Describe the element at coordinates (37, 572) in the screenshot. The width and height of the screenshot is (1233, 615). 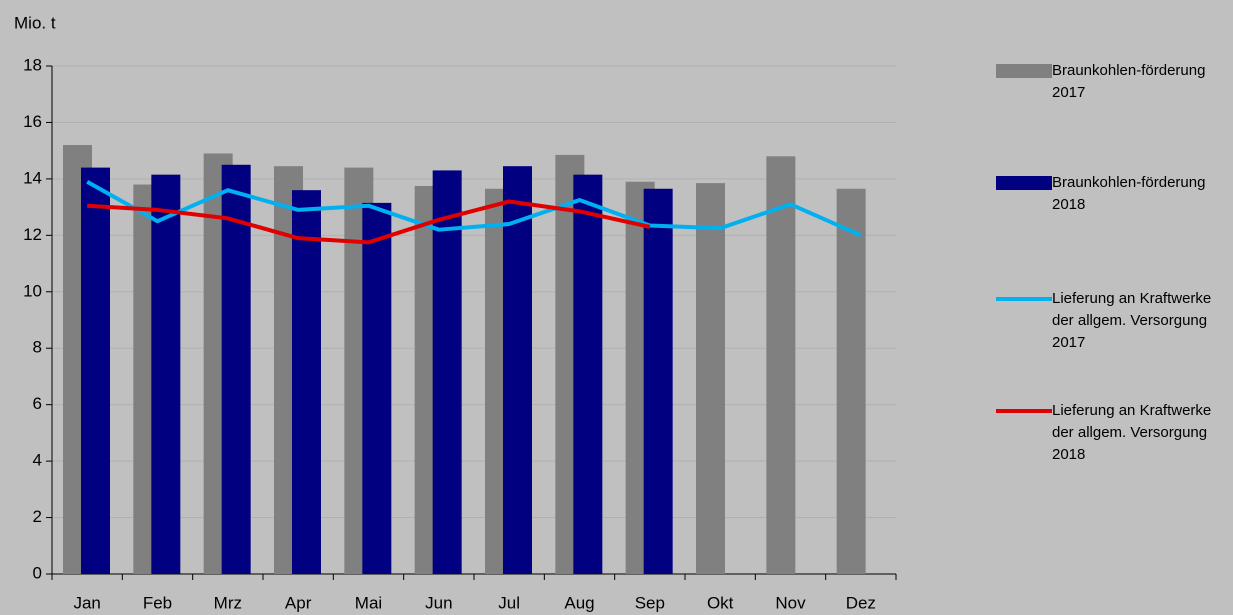
I see `y-tick-label: 0` at that location.